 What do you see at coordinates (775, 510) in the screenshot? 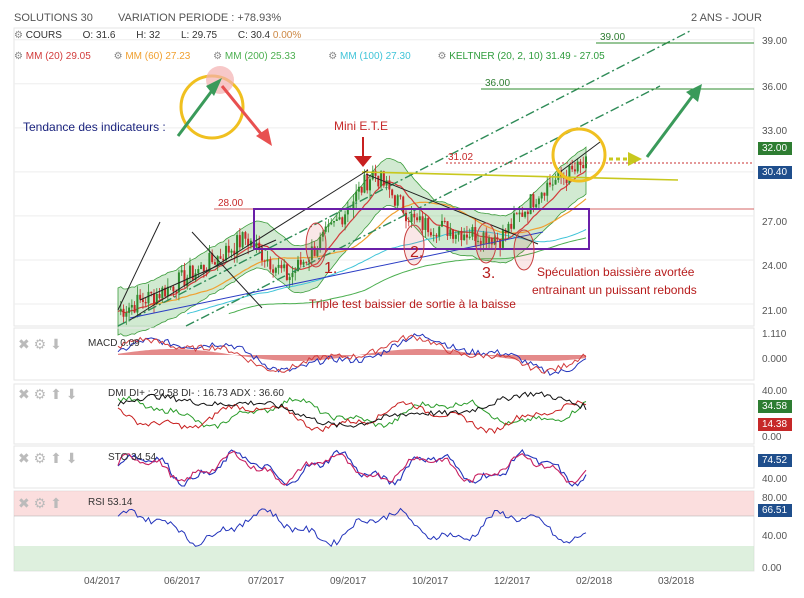
I see `badge-rsi-text: 66.51` at bounding box center [775, 510].